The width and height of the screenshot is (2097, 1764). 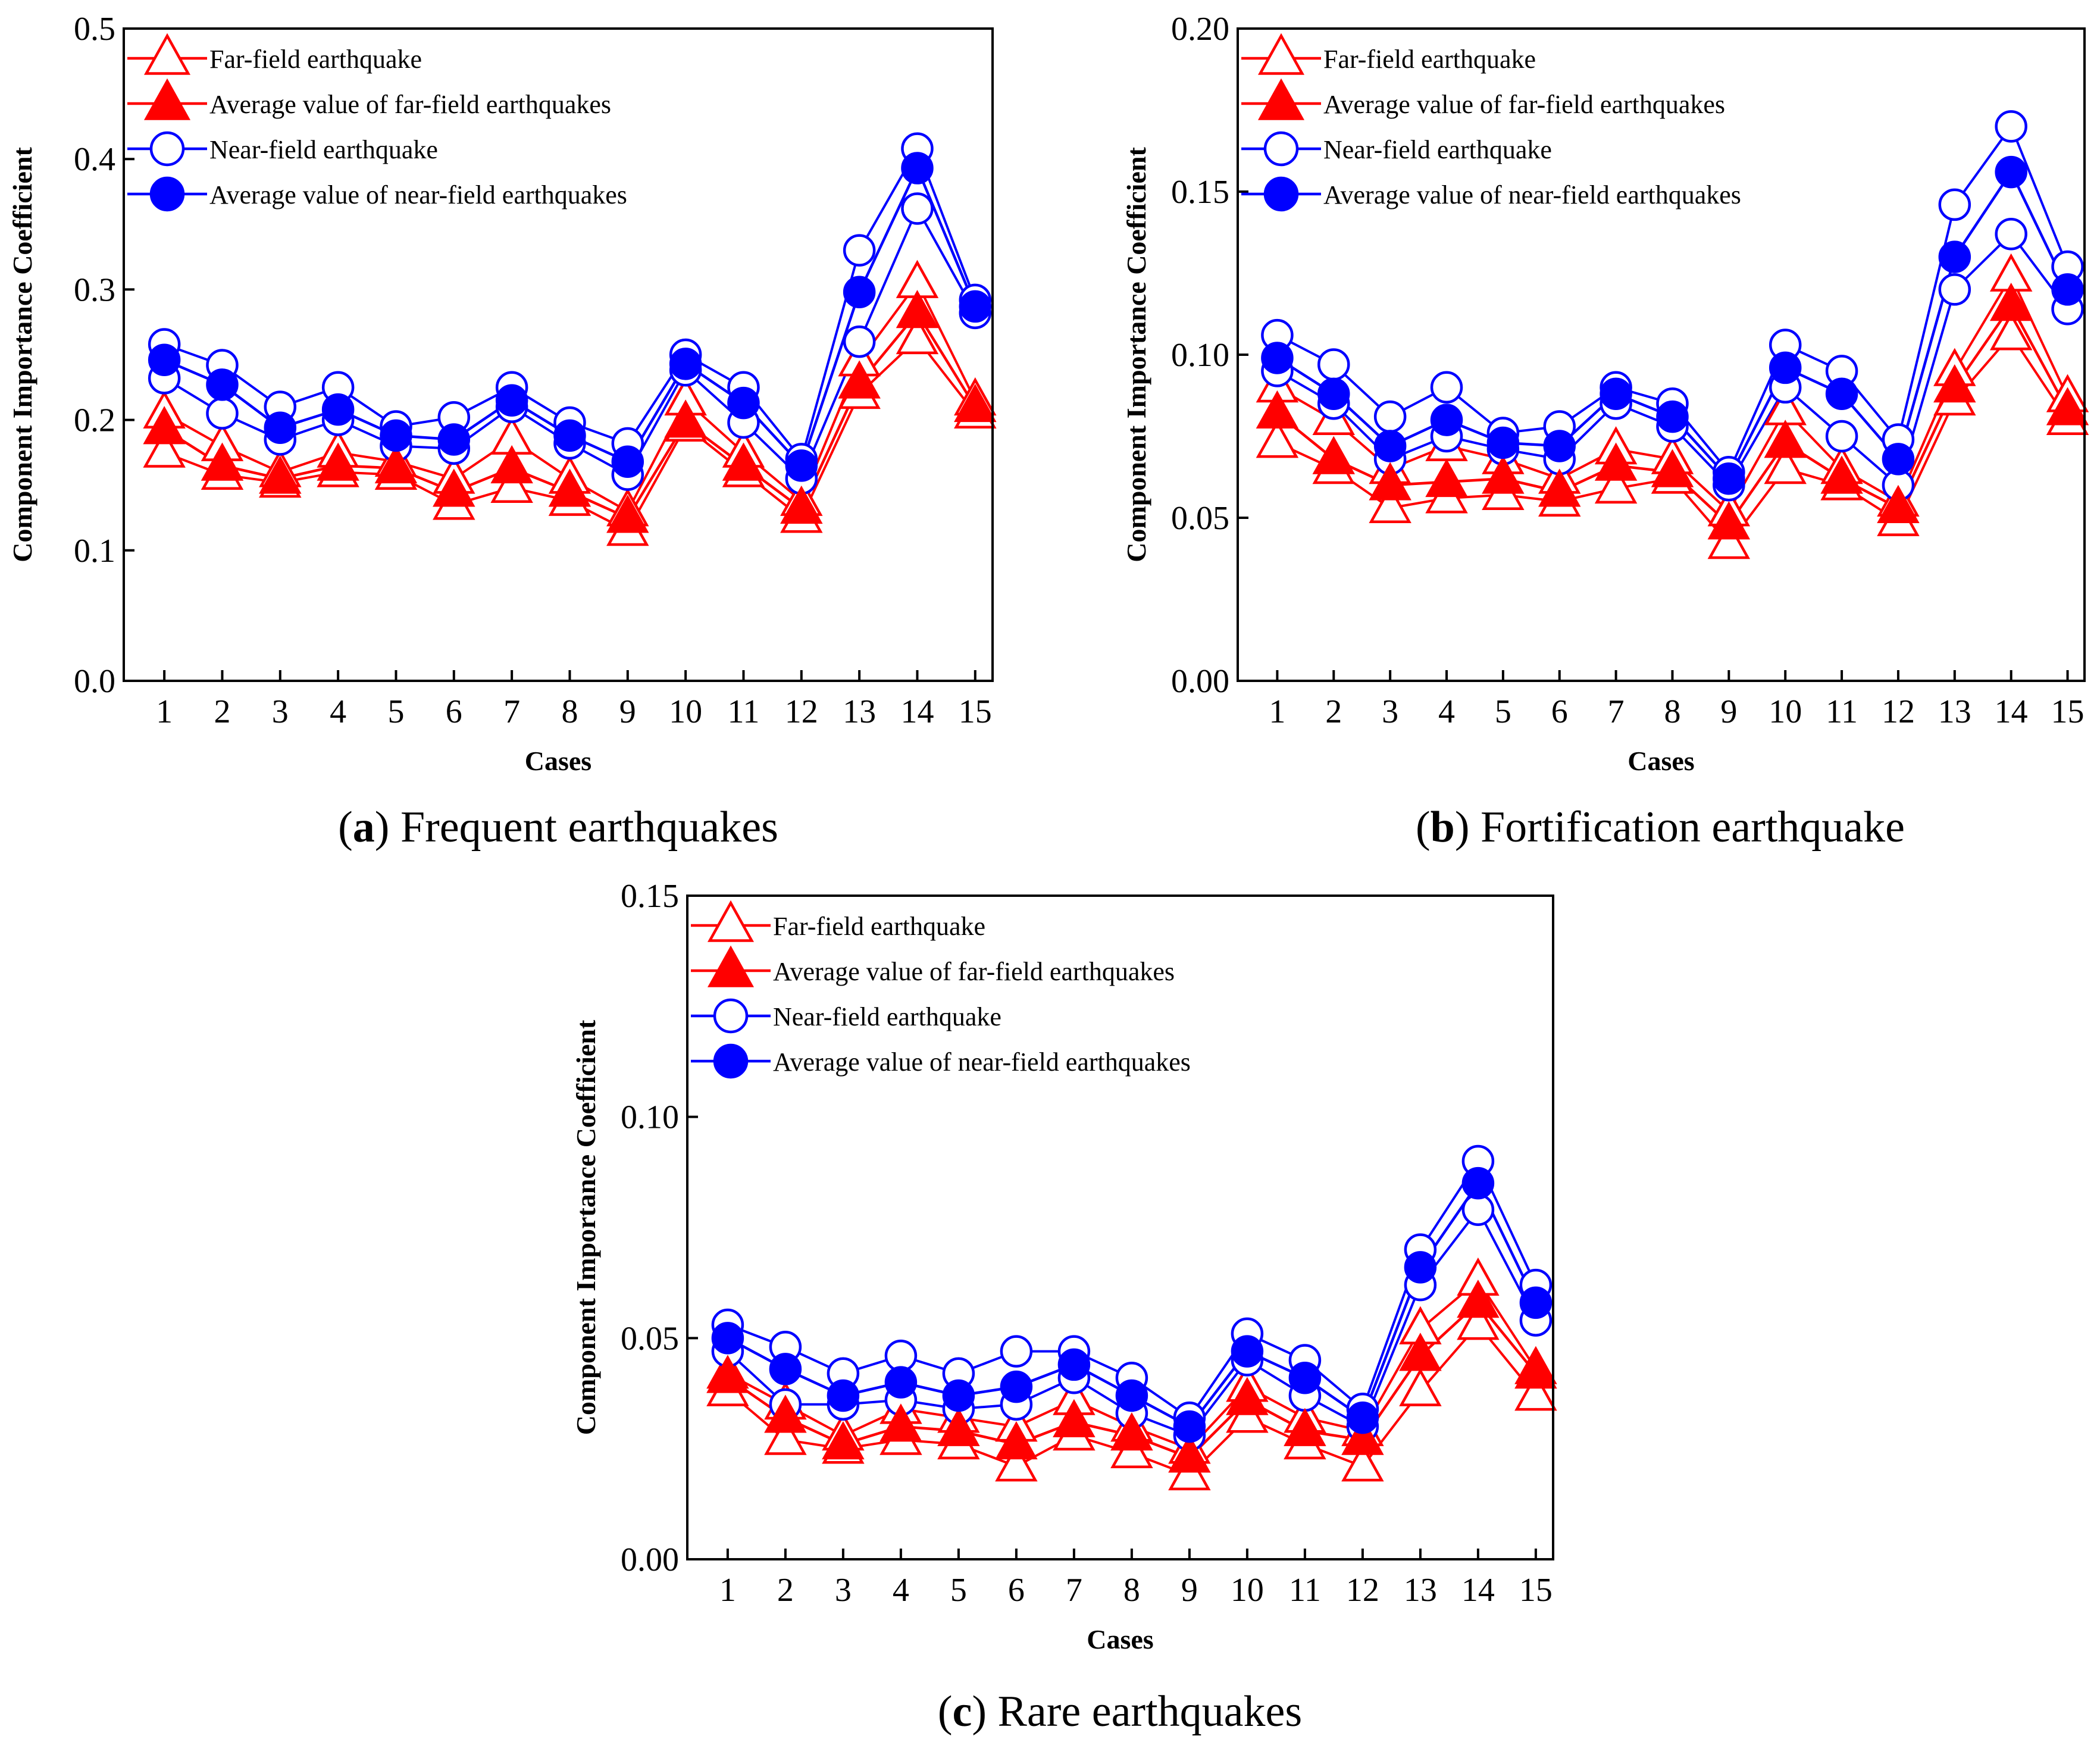 I want to click on panel-caption: (c) Rare earthquakes, so click(x=1120, y=1711).